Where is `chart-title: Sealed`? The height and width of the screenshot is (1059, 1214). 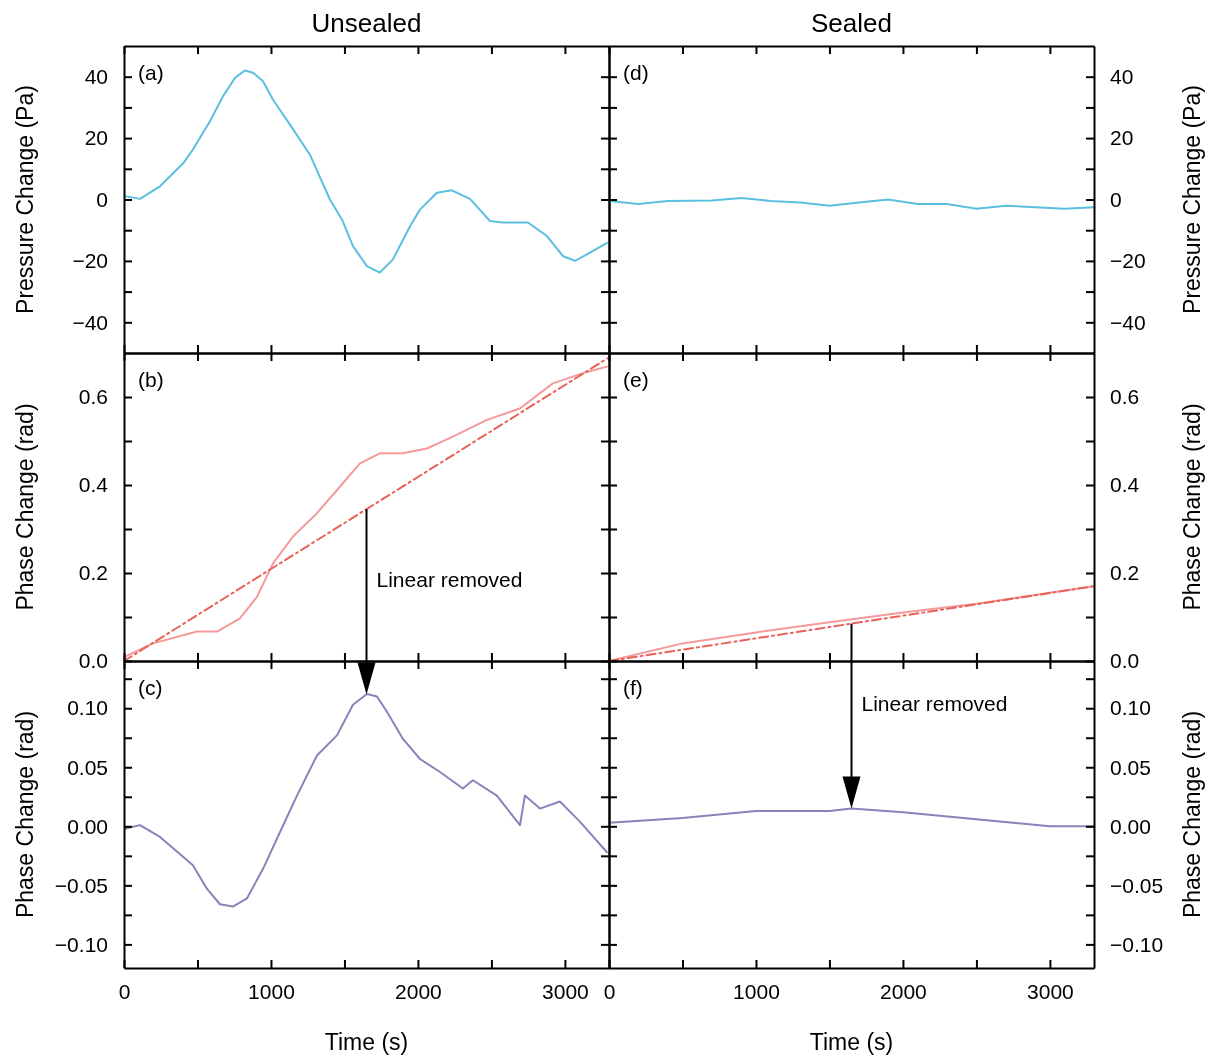 chart-title: Sealed is located at coordinates (851, 23).